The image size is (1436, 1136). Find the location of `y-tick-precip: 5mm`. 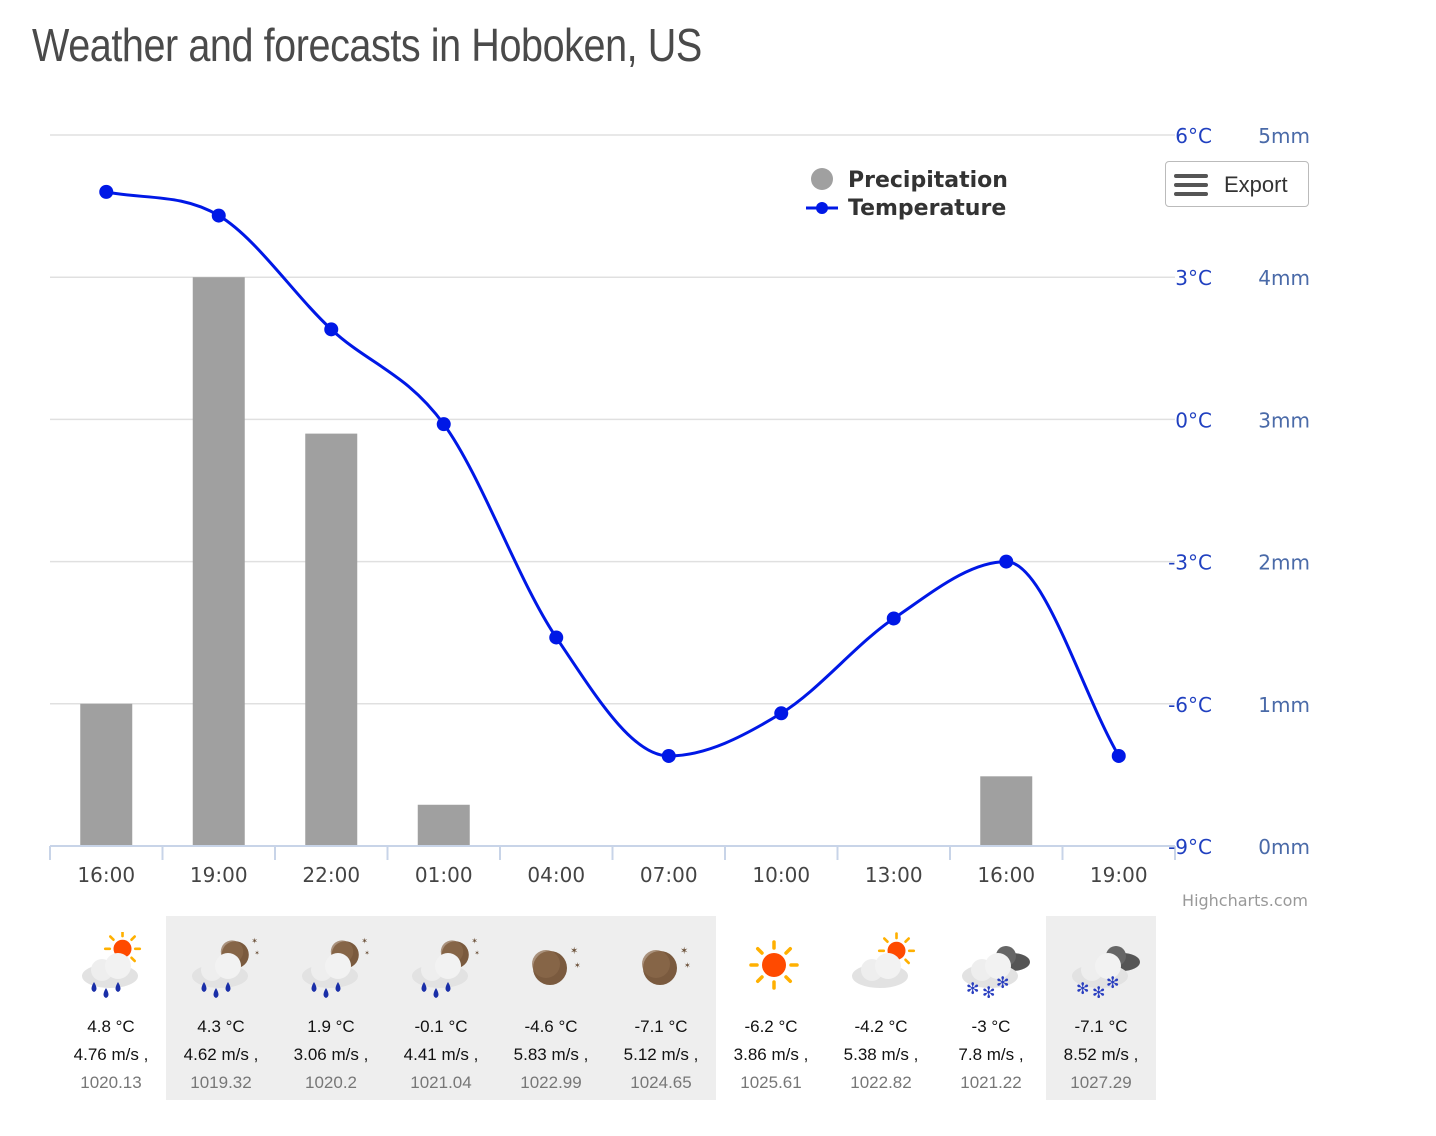

y-tick-precip: 5mm is located at coordinates (1284, 136).